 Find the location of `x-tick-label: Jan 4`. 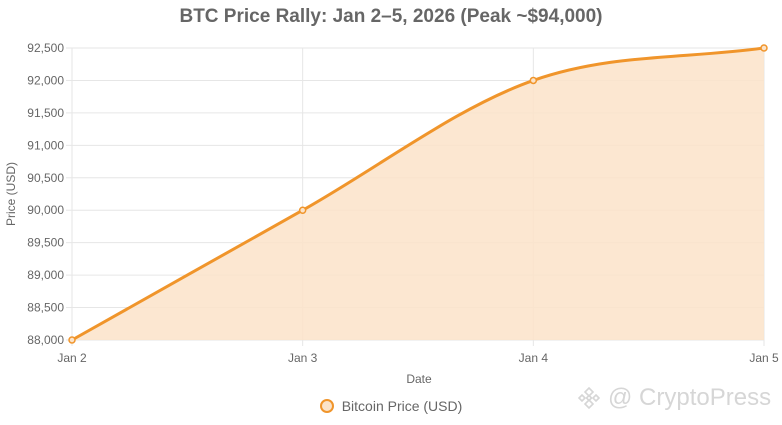

x-tick-label: Jan 4 is located at coordinates (534, 358).